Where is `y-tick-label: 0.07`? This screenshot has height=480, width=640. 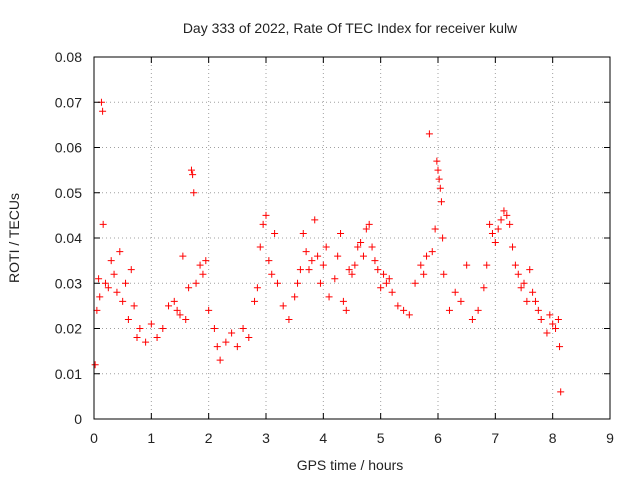 y-tick-label: 0.07 is located at coordinates (68, 102).